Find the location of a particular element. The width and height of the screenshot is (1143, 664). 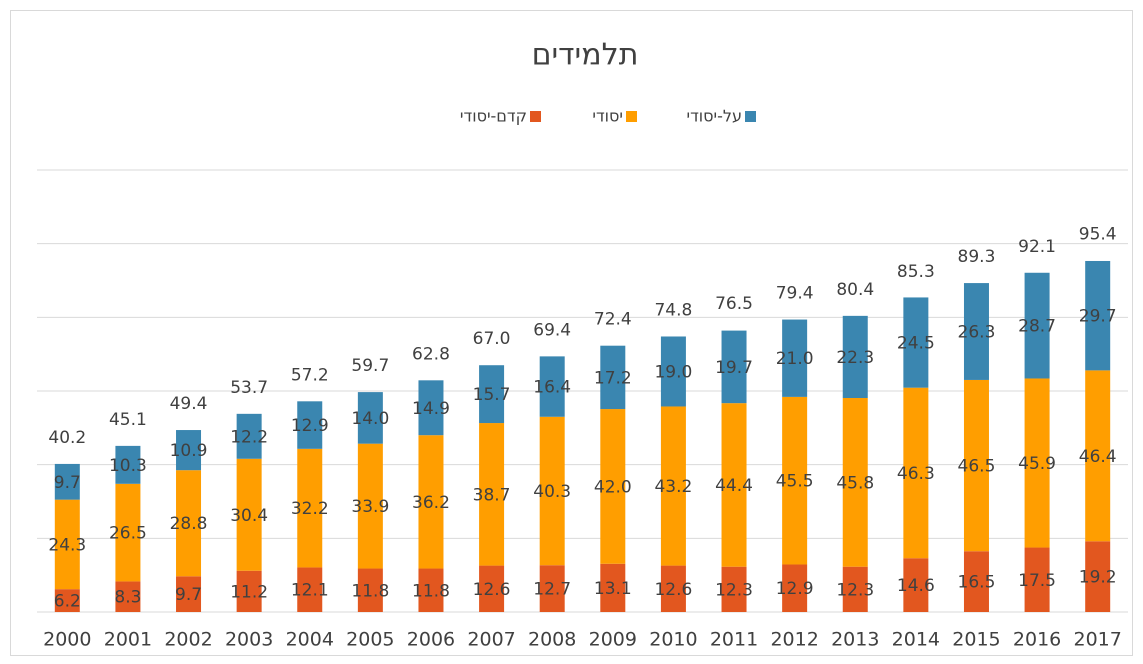

data-label: 19.7 is located at coordinates (734, 368).